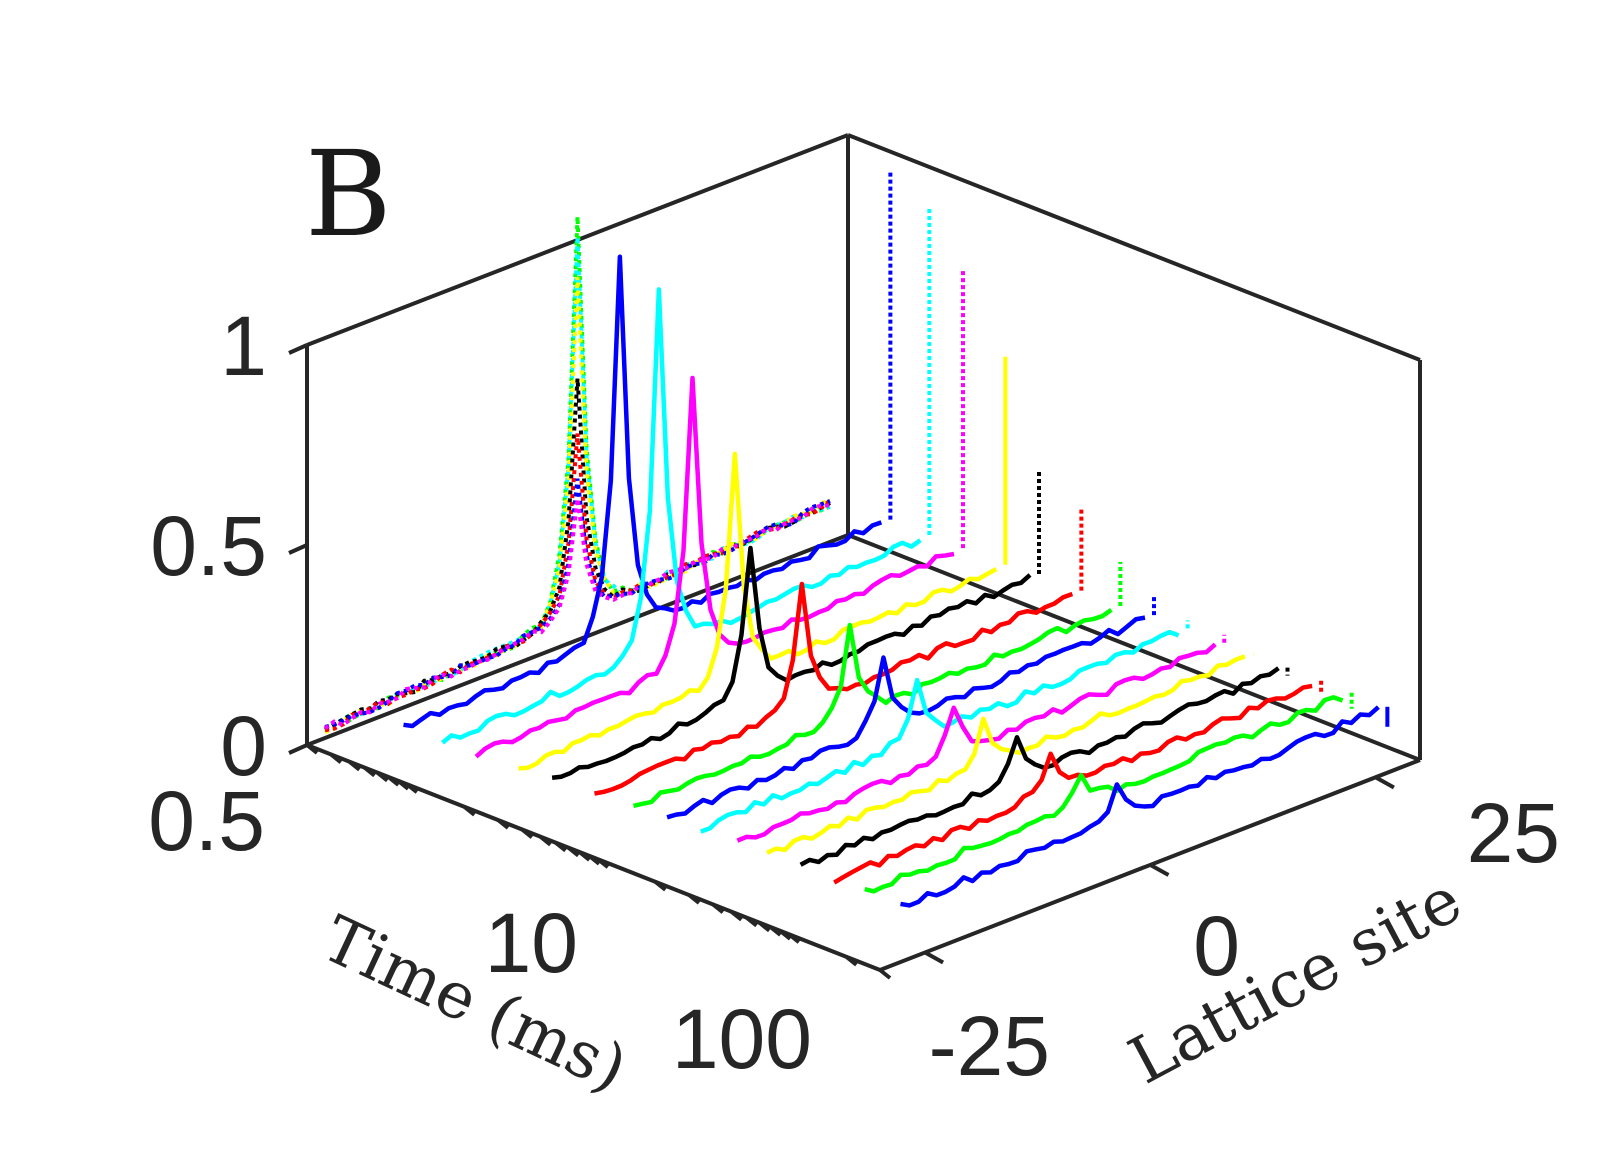 The height and width of the screenshot is (1167, 1604). Describe the element at coordinates (348, 194) in the screenshot. I see `panel-label: B` at that location.